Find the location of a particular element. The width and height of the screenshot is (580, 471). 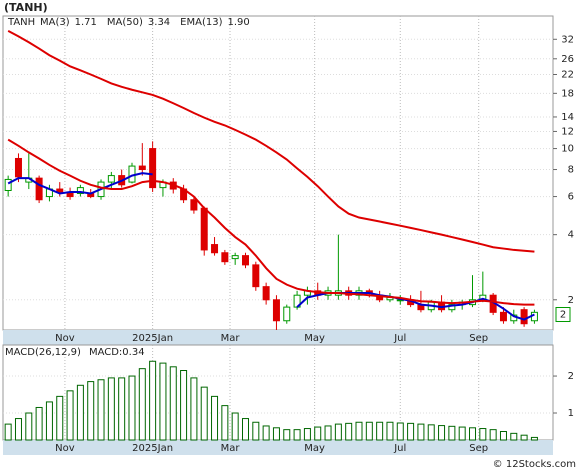

macd-value: MACD:0.34 is located at coordinates (117, 352).